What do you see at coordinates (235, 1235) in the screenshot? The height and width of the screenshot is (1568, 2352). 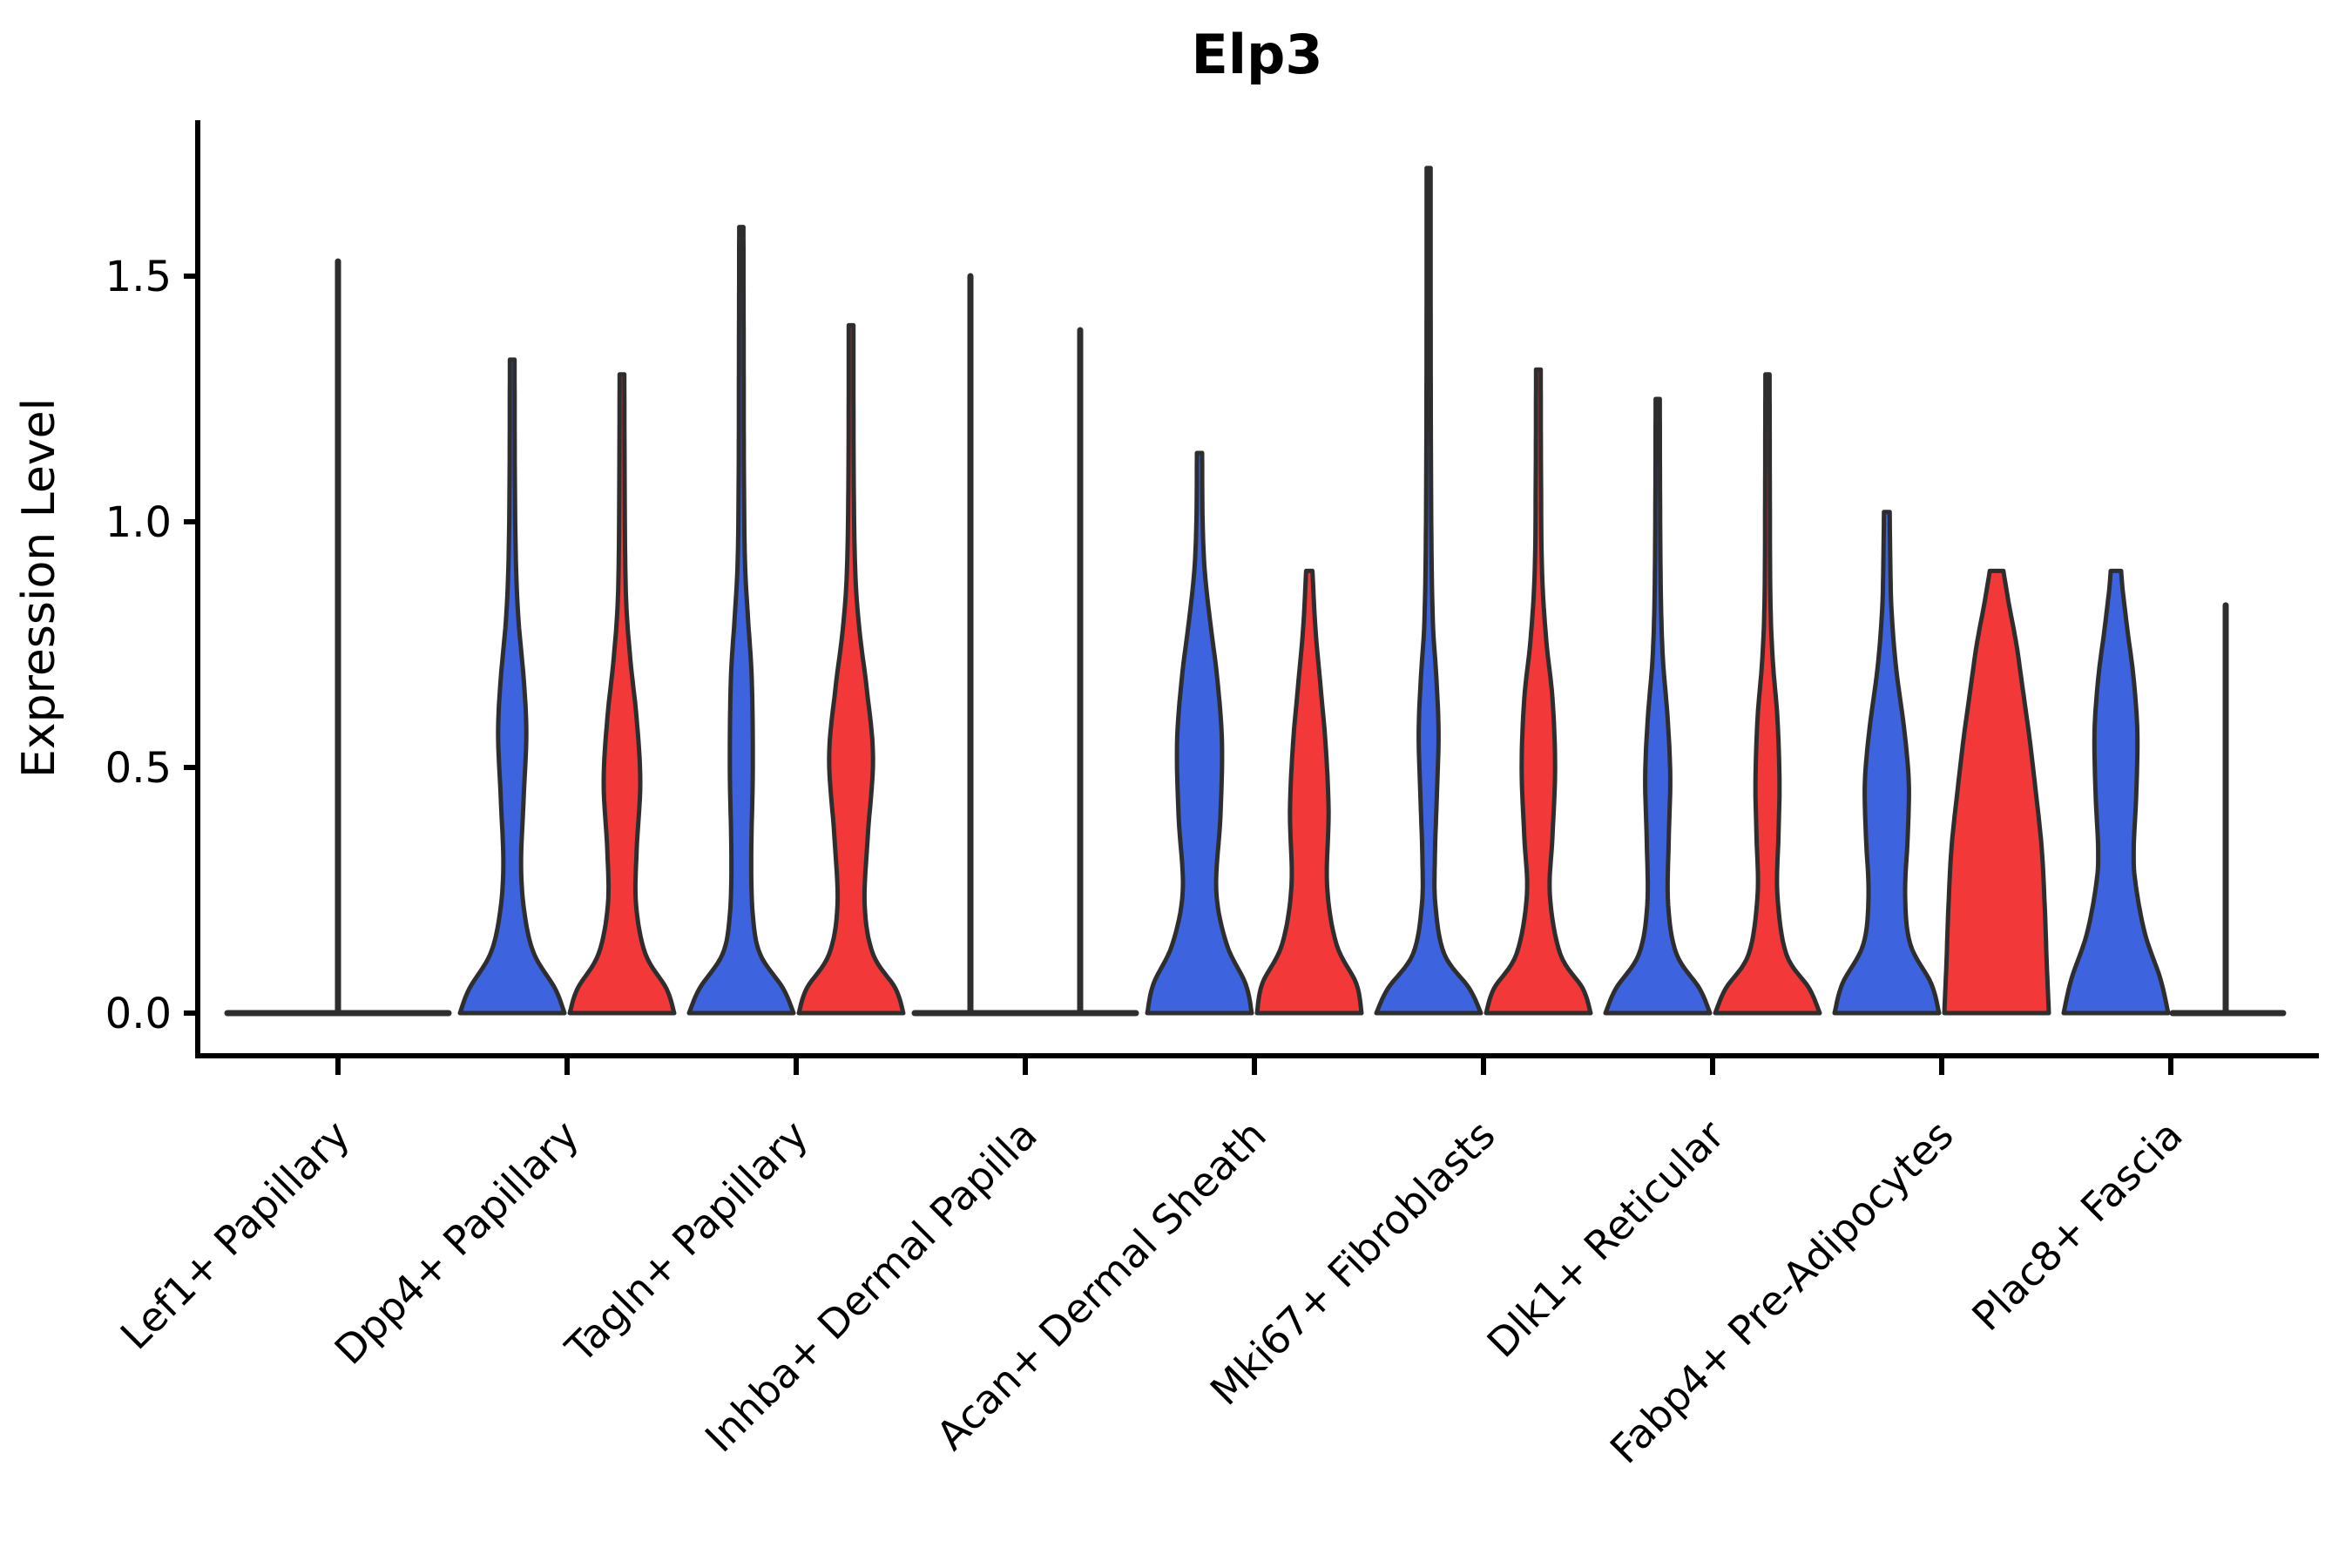 I see `x-tick-label-lef1-papillary: Lef1+ Papillary` at bounding box center [235, 1235].